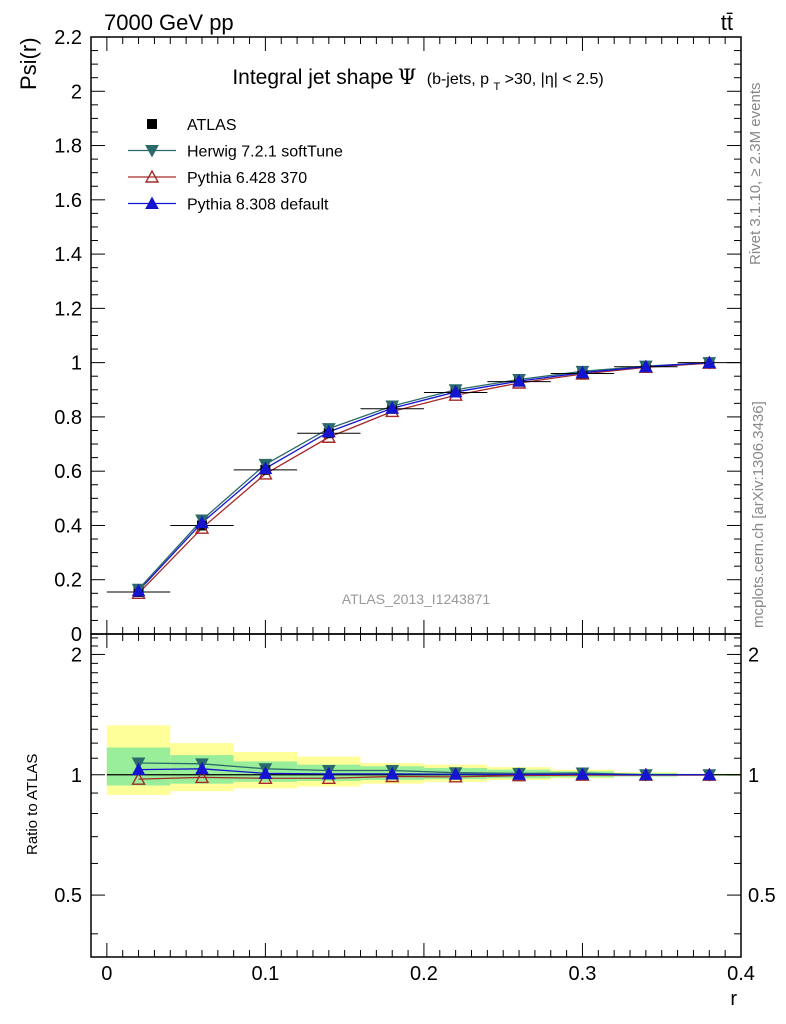 This screenshot has width=786, height=1024. Describe the element at coordinates (68, 201) in the screenshot. I see `y-tick-label: 1.6` at that location.